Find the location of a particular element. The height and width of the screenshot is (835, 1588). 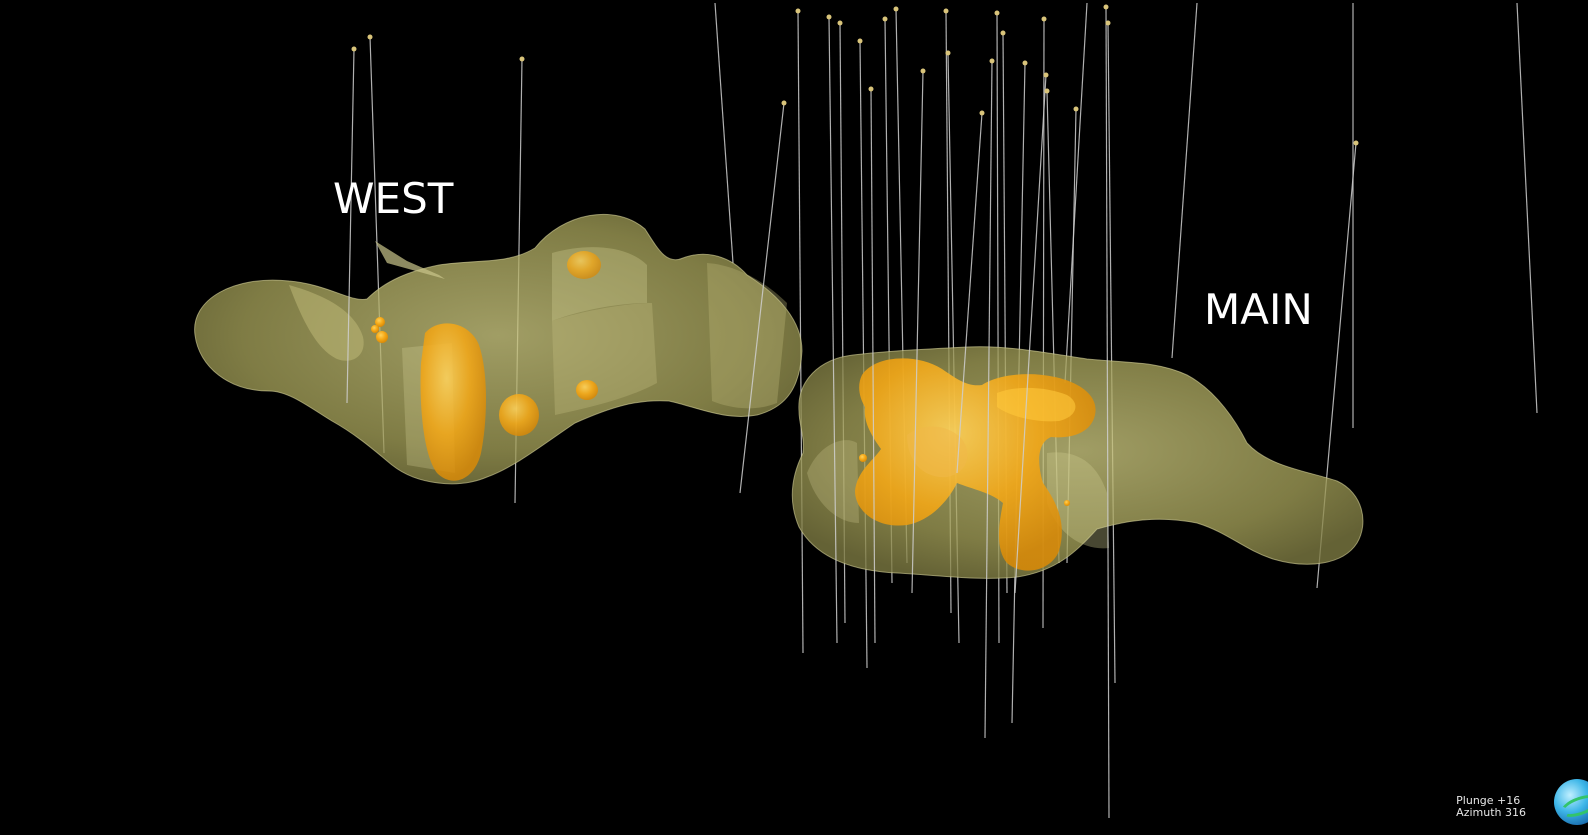

azimuth-readout: Azimuth 316 is located at coordinates (1491, 812).